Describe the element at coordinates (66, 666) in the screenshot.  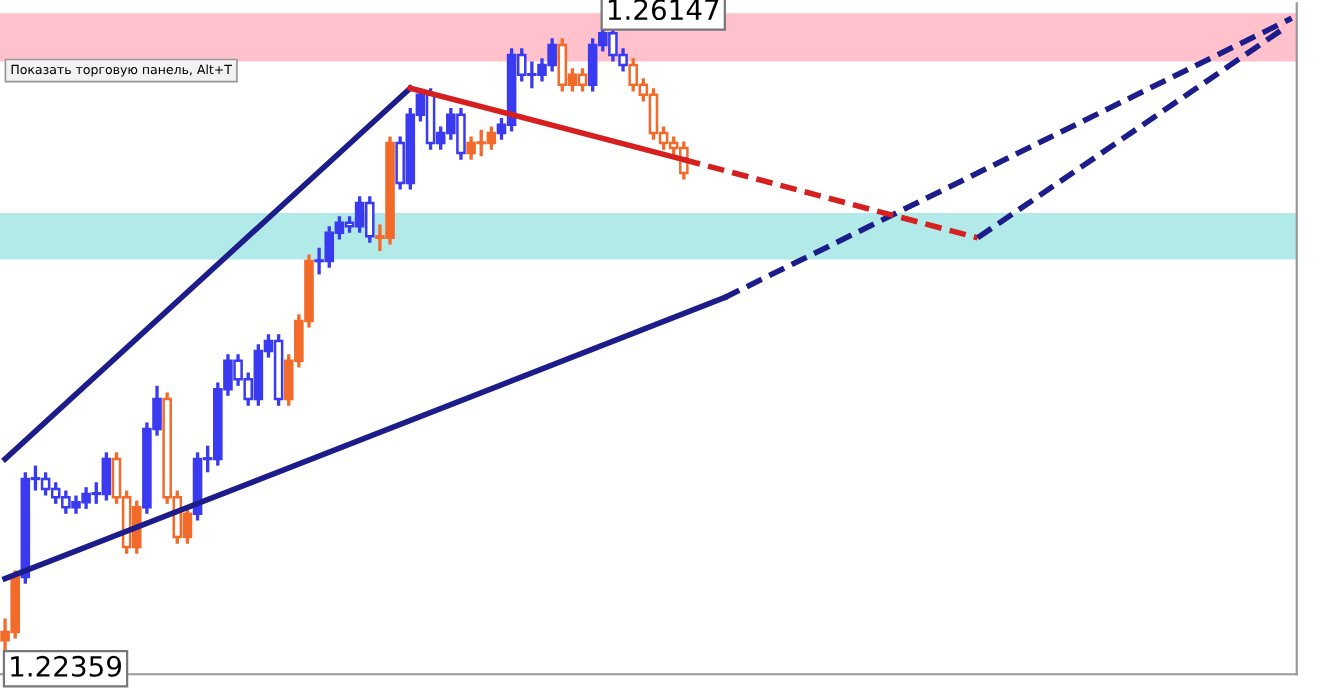
I see `text: 1.22359` at that location.